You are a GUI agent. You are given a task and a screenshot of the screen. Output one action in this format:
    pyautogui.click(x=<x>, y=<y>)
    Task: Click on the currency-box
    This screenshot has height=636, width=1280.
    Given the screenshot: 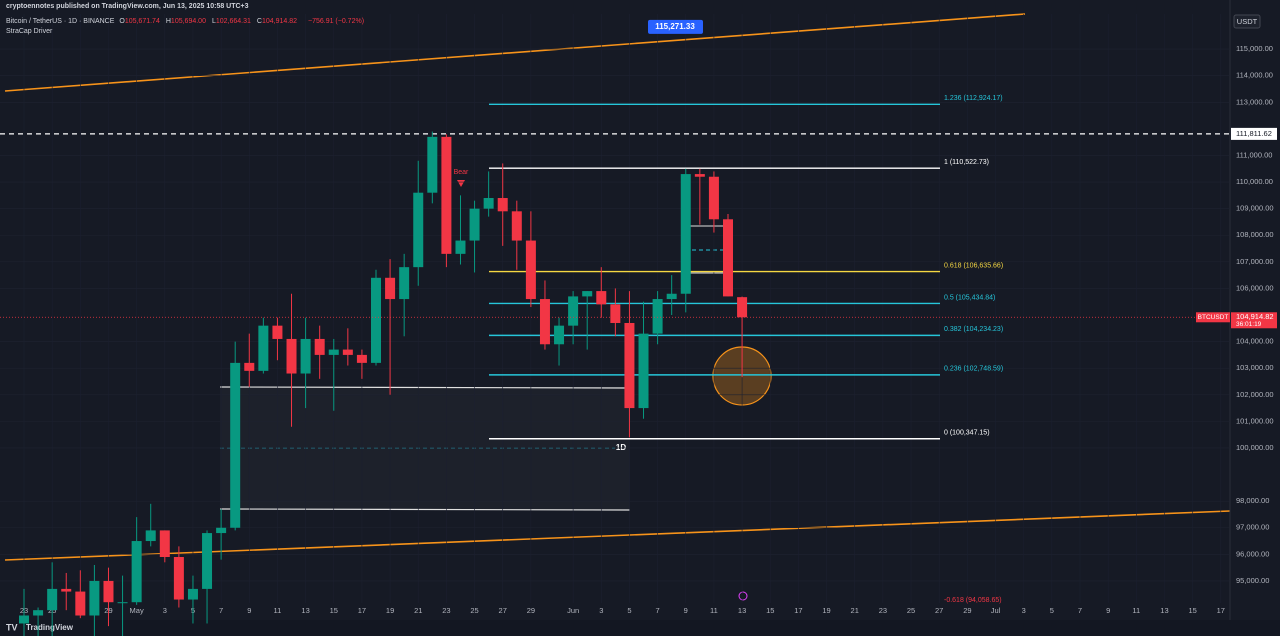 What is the action you would take?
    pyautogui.click(x=1247, y=21)
    